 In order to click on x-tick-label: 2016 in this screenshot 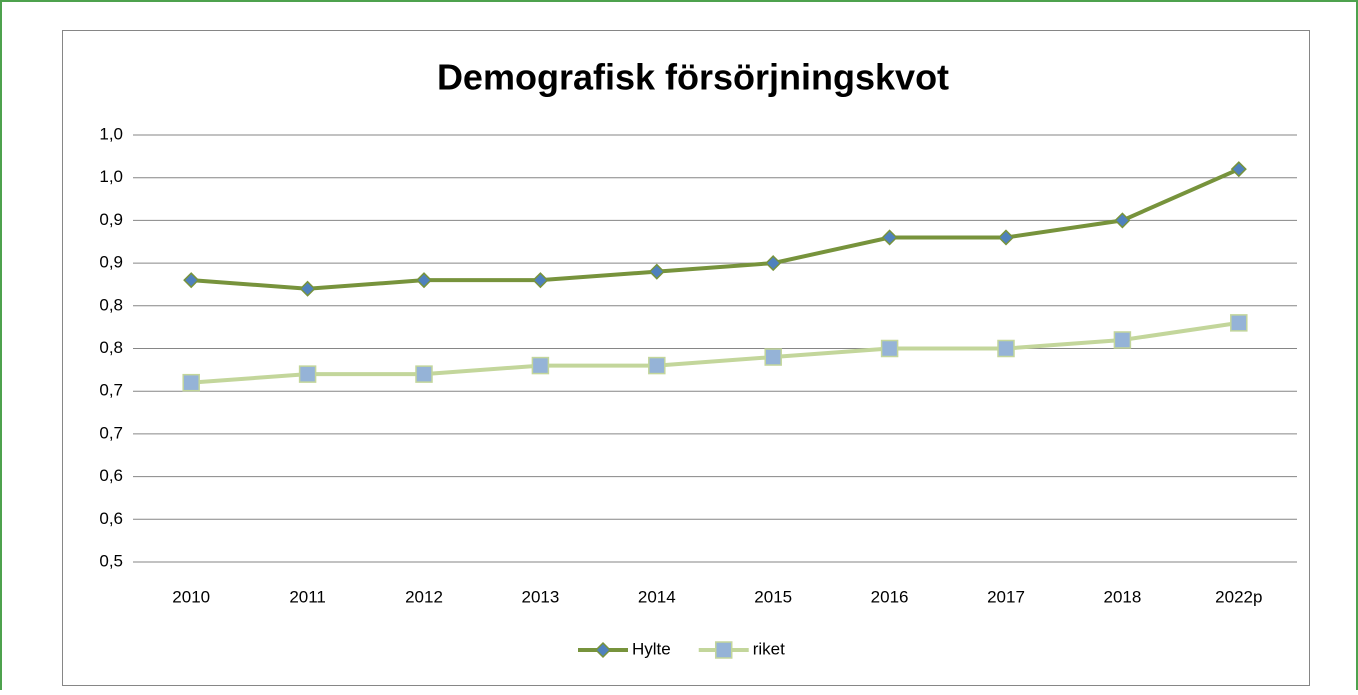, I will do `click(890, 596)`.